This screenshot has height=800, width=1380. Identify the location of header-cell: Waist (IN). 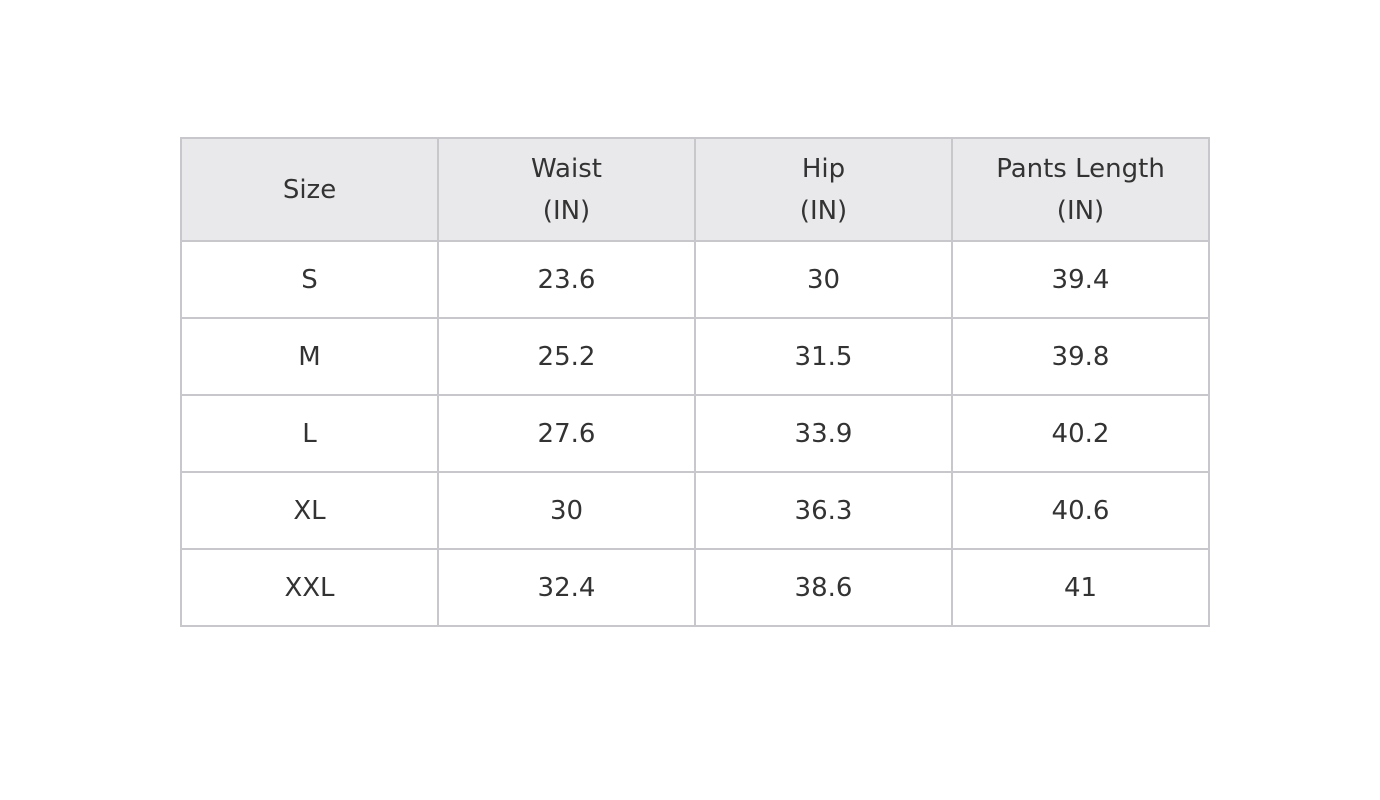
(566, 189).